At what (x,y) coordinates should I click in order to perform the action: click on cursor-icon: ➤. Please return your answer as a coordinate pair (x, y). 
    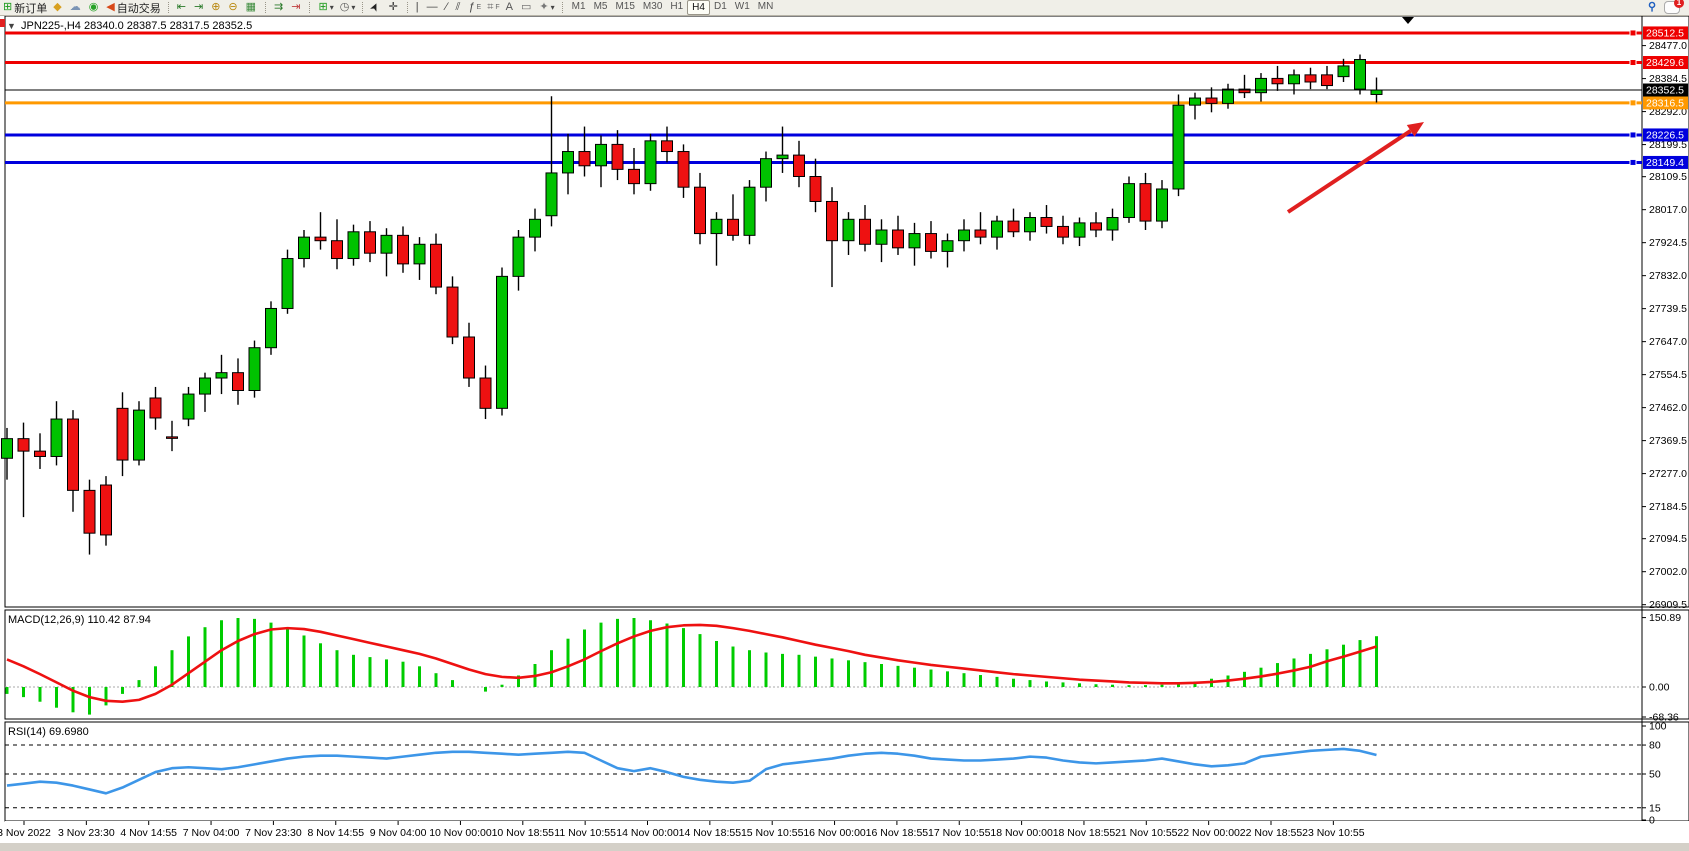
    Looking at the image, I should click on (375, 7).